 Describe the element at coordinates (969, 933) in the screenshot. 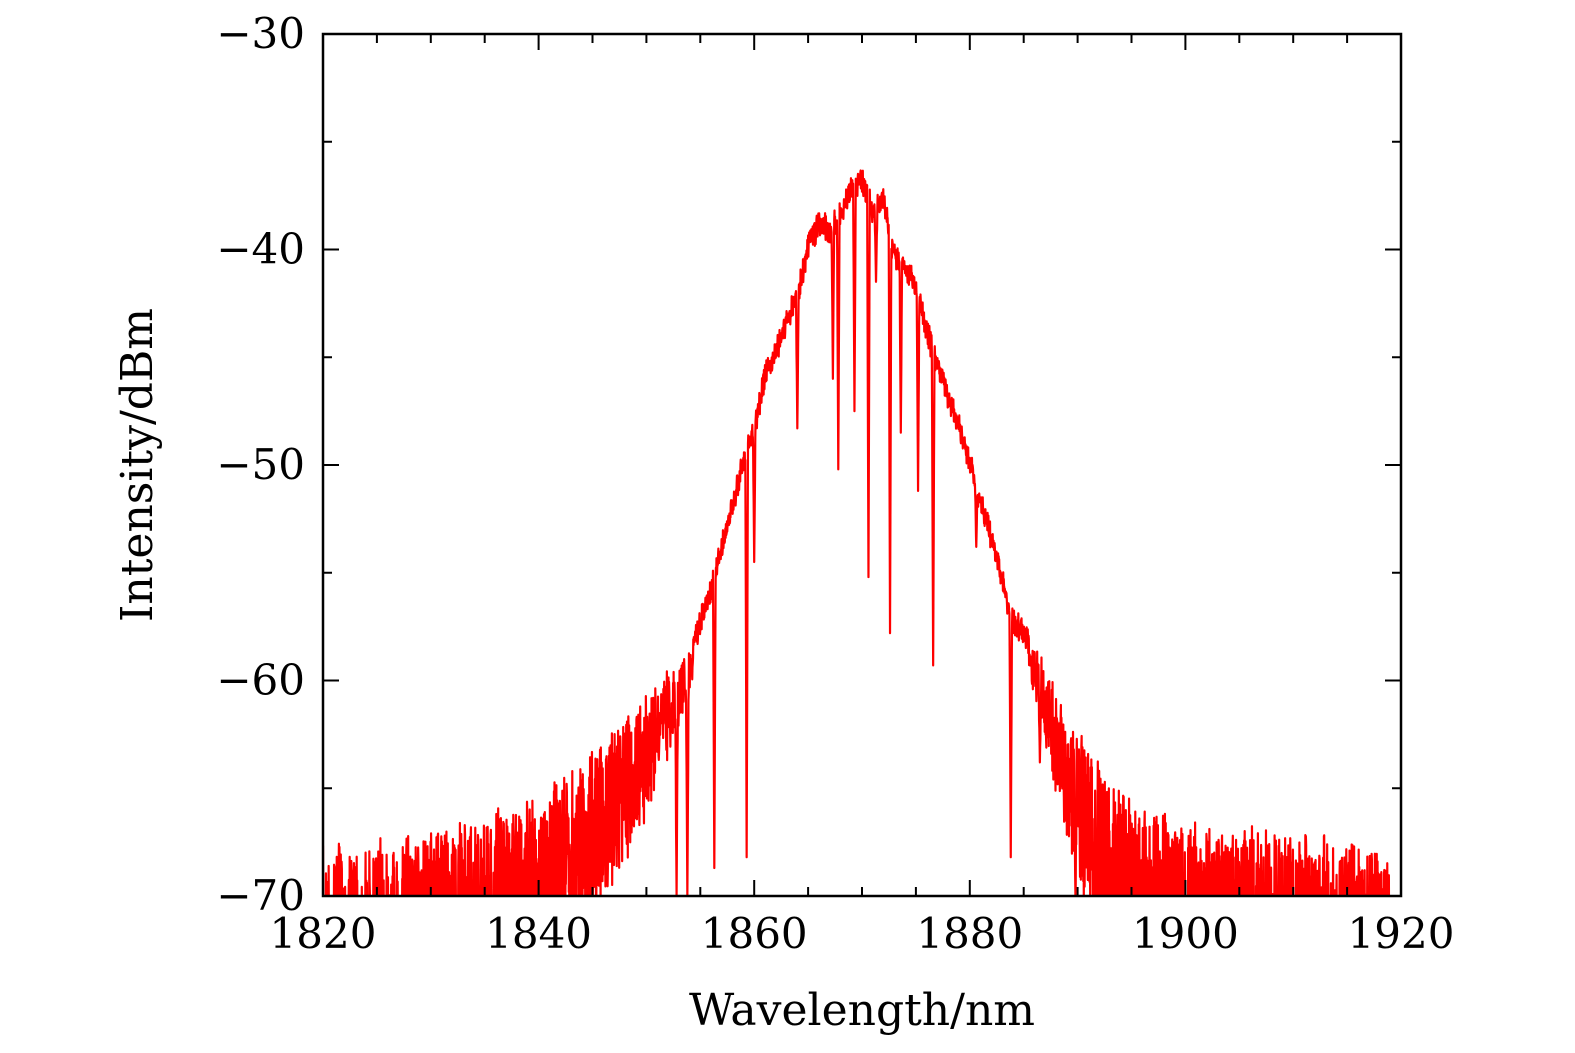

I see `x-tick-label: 1880` at that location.